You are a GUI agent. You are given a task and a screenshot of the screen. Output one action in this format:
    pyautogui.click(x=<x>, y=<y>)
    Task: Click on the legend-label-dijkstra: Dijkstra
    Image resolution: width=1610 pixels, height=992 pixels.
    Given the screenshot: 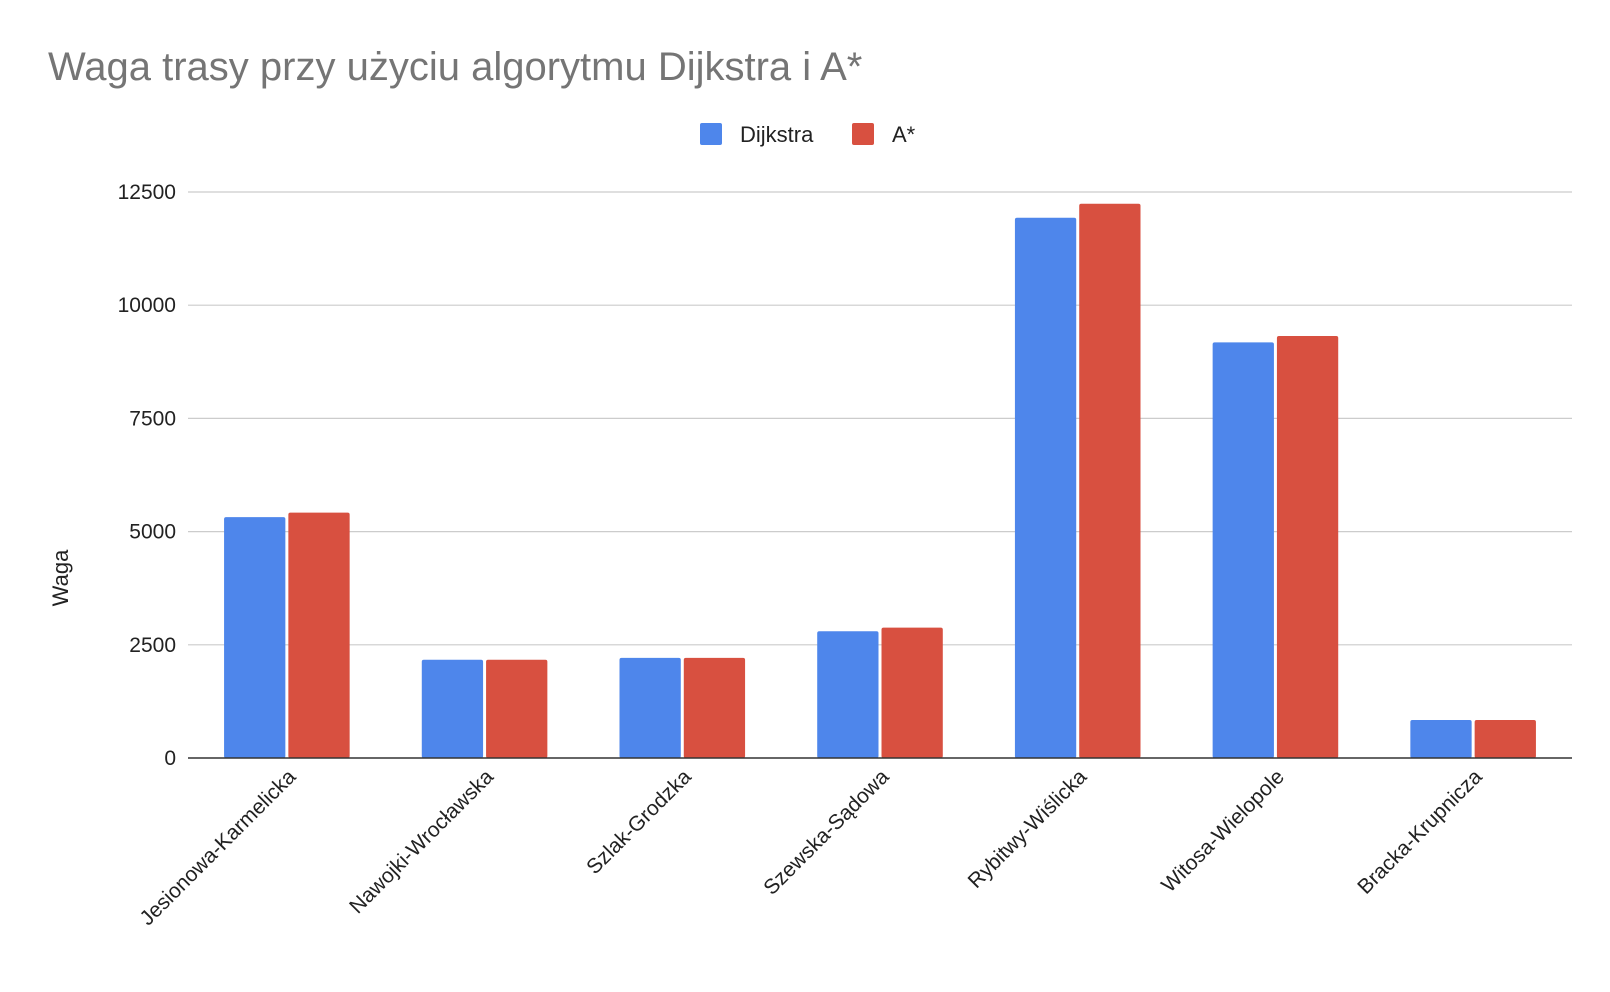 What is the action you would take?
    pyautogui.click(x=777, y=134)
    